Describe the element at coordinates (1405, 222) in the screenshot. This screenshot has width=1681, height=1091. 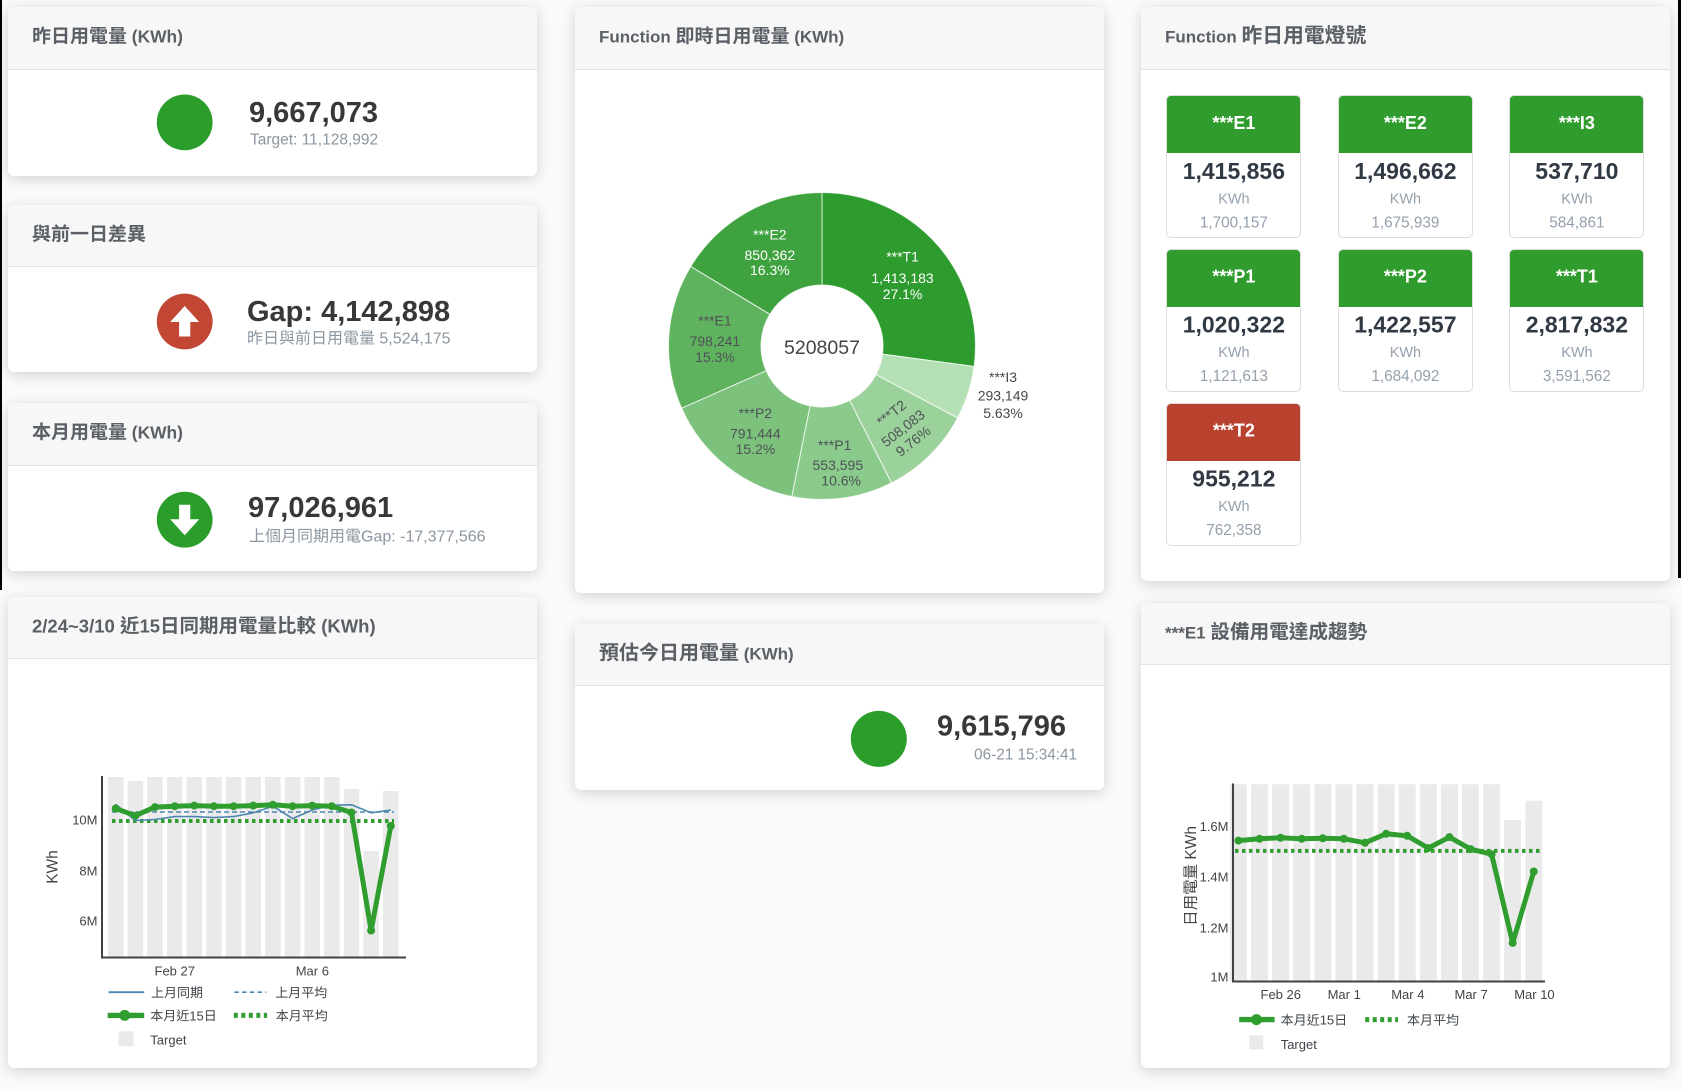
I see `svg-text: 1,675,939` at that location.